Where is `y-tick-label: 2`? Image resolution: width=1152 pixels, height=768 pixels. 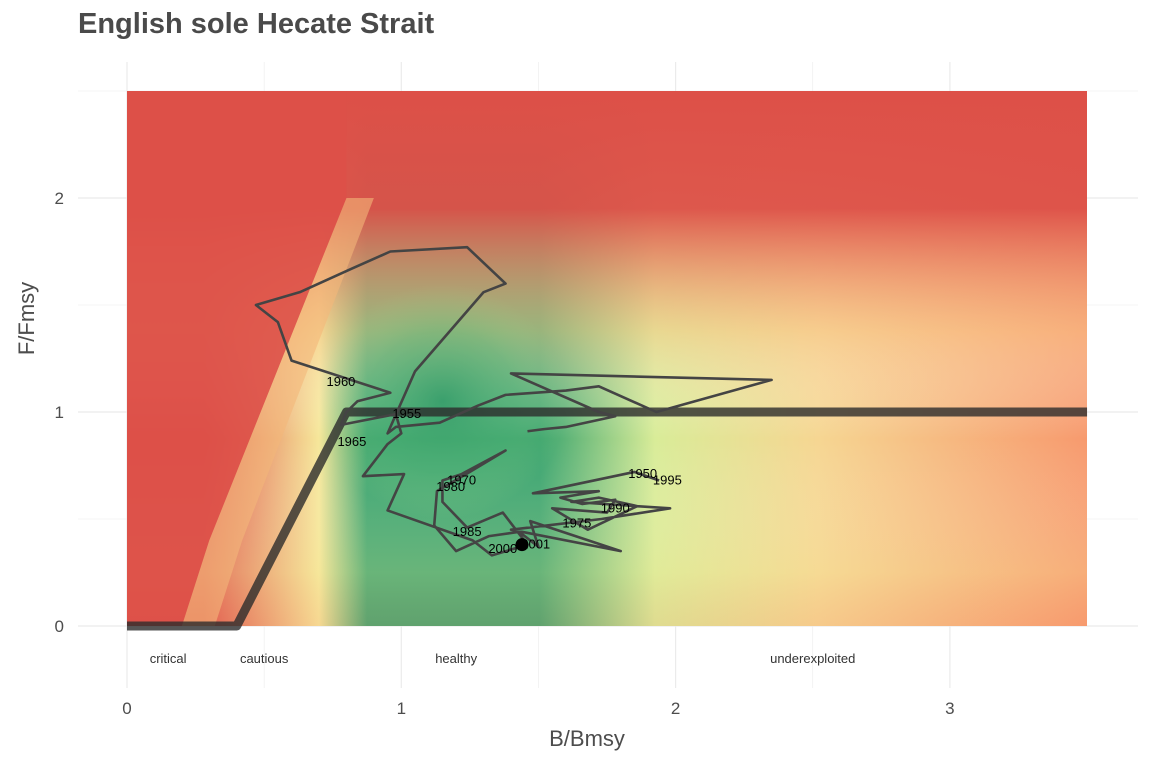 y-tick-label: 2 is located at coordinates (59, 198).